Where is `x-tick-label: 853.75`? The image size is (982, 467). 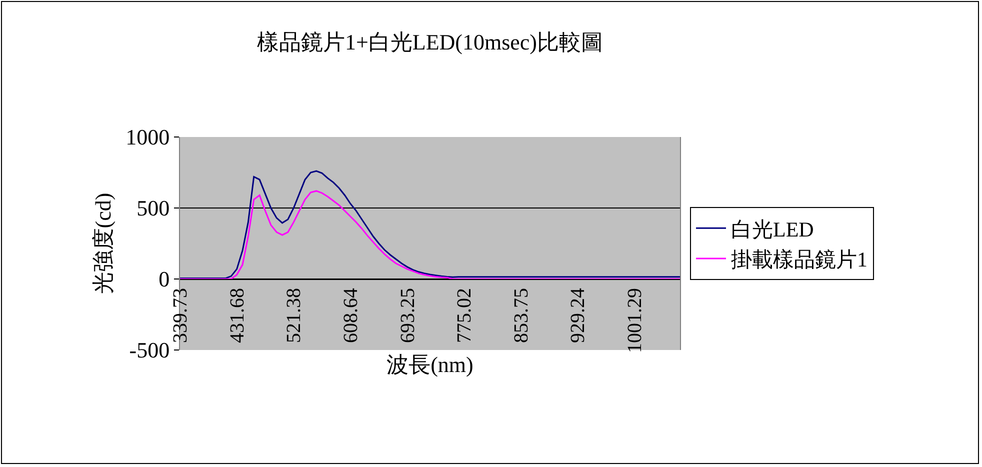 x-tick-label: 853.75 is located at coordinates (521, 315).